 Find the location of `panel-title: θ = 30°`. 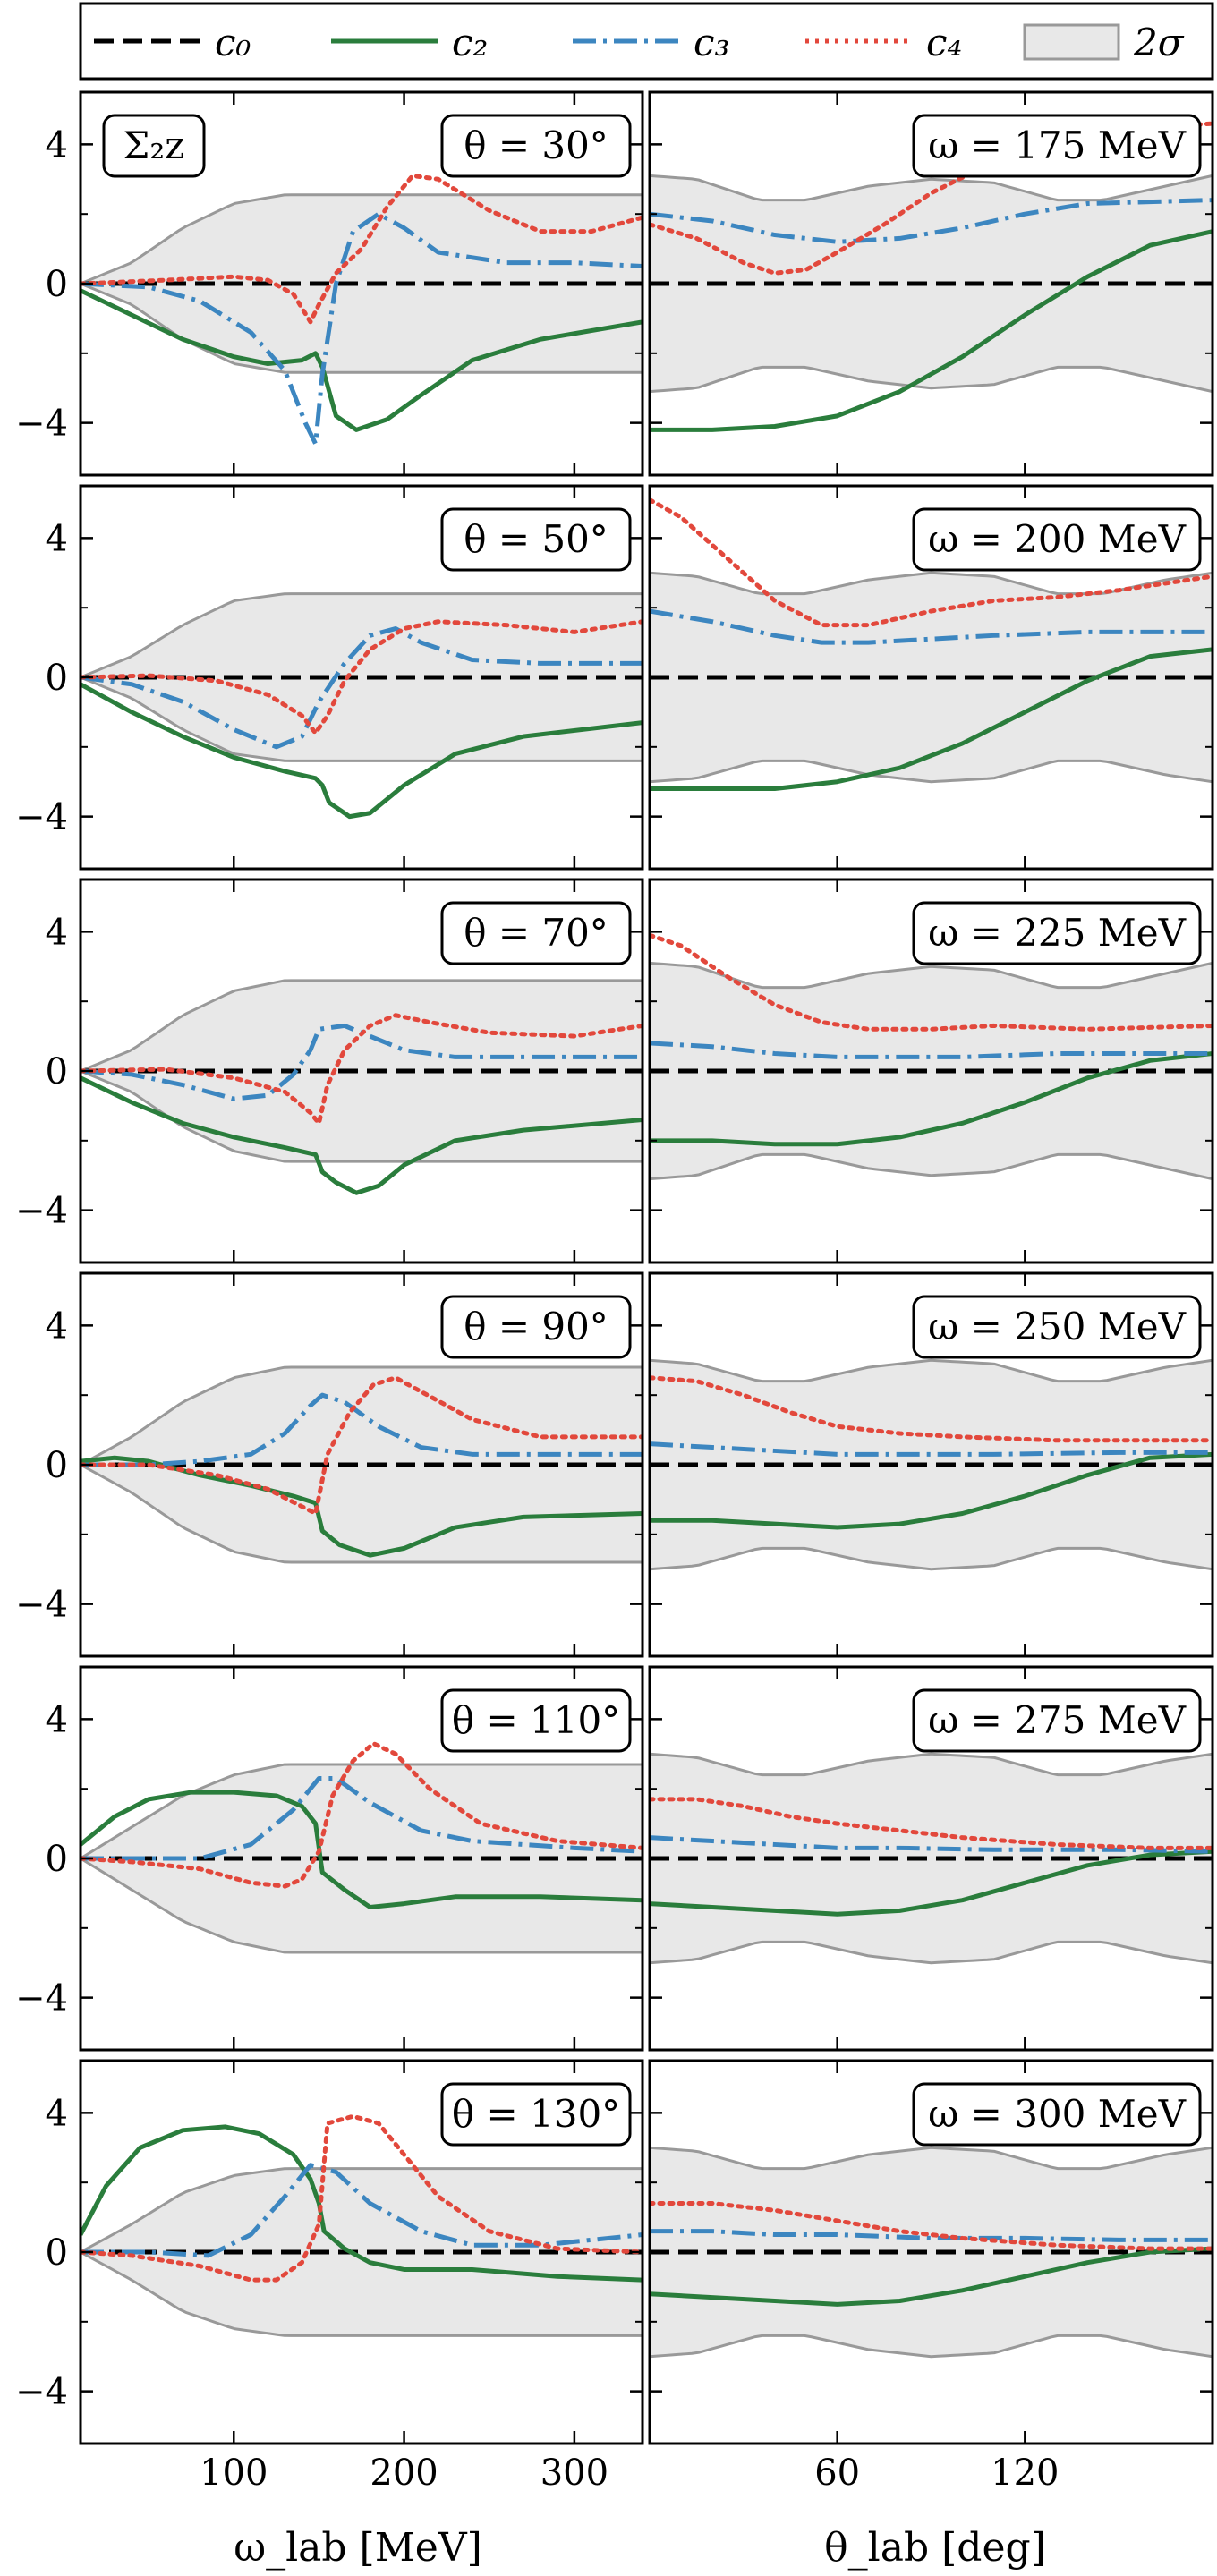

panel-title: θ = 30° is located at coordinates (536, 145).